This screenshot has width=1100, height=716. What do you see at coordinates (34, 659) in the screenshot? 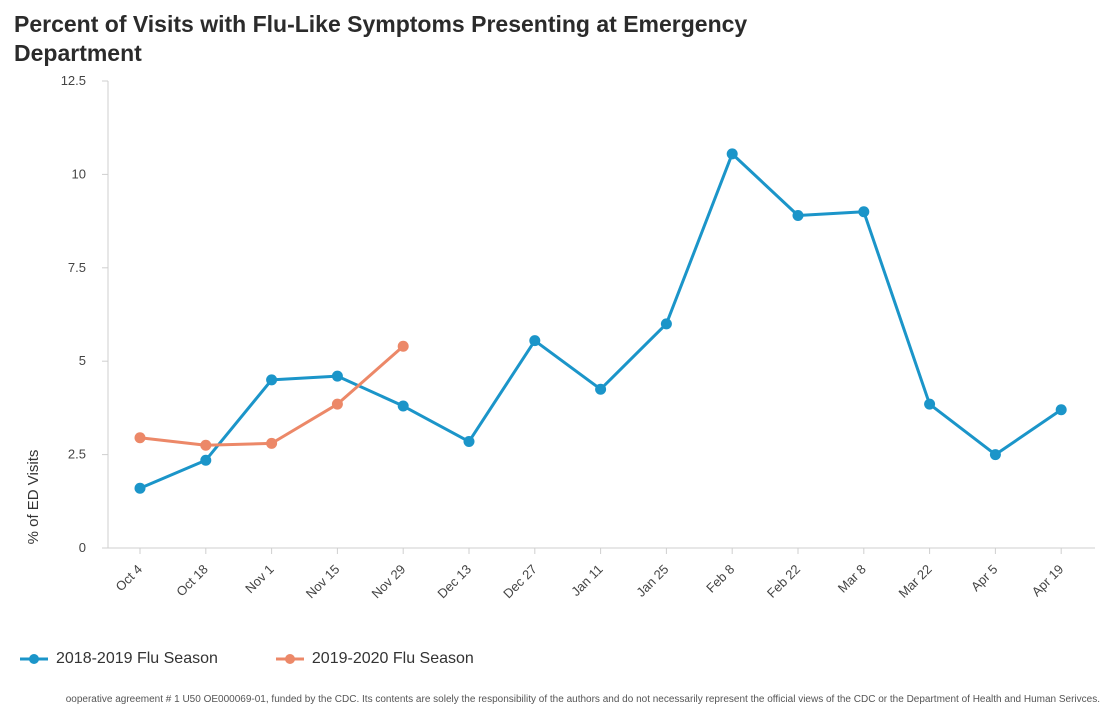
I see `legend-swatch-2018-2019` at bounding box center [34, 659].